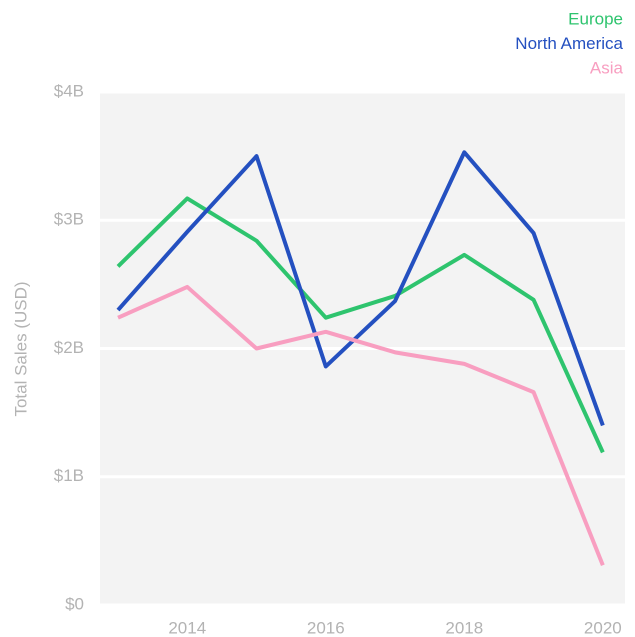 The width and height of the screenshot is (635, 637). Describe the element at coordinates (607, 67) in the screenshot. I see `legend-entry: Asia` at that location.